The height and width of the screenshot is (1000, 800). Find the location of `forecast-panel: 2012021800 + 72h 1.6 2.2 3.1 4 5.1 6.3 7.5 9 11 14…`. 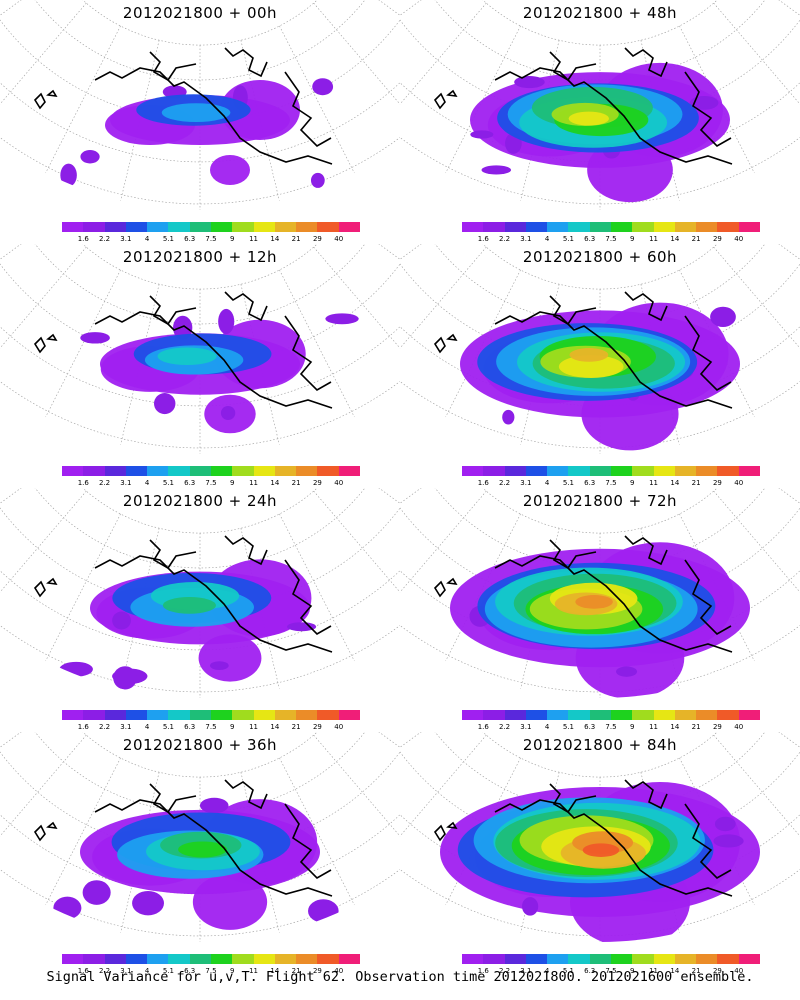

forecast-panel: 2012021800 + 72h 1.6 2.2 3.1 4 5.1 6.3 7.5 9 11 14… is located at coordinates (600, 610).